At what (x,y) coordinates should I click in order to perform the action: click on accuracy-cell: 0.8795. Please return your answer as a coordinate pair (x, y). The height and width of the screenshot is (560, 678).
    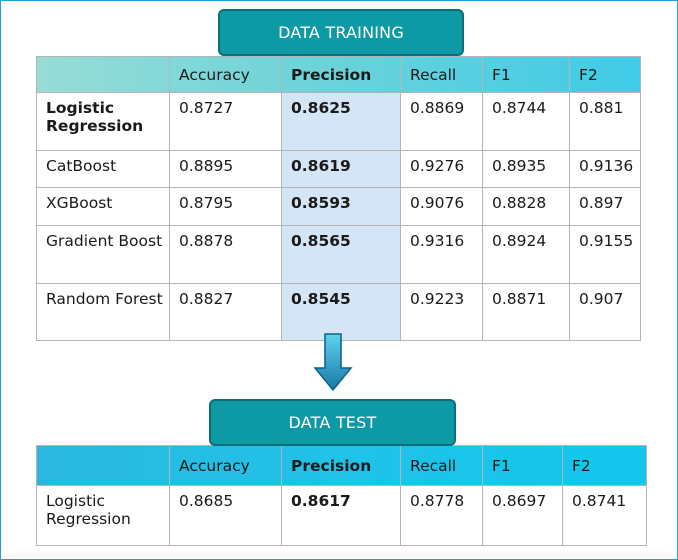
    Looking at the image, I should click on (225, 206).